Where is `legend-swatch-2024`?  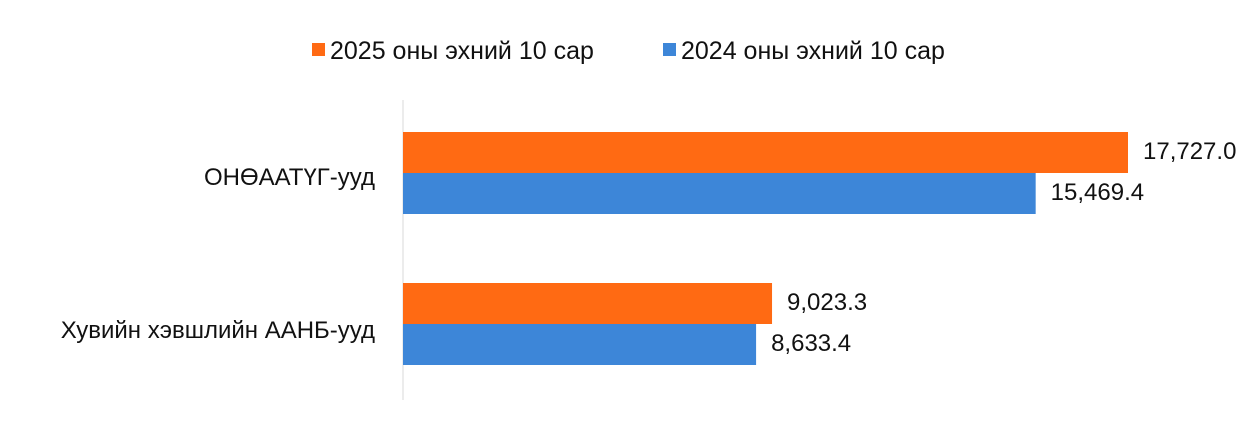
legend-swatch-2024 is located at coordinates (669, 49).